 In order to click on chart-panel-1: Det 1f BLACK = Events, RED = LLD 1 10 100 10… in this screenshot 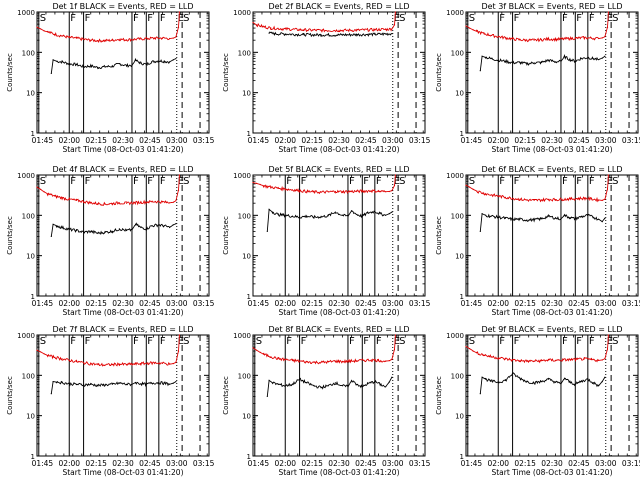, I will do `click(110, 78)`.